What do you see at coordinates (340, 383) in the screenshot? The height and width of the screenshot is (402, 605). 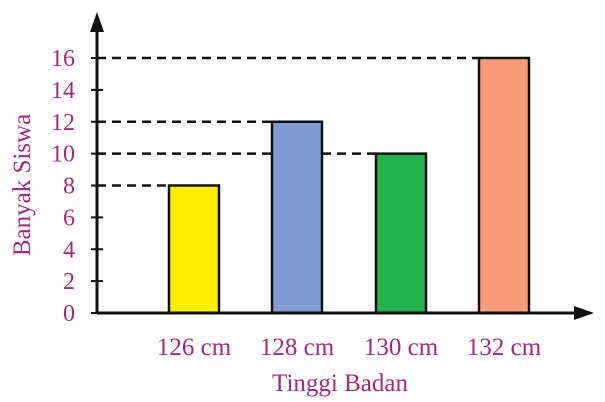 I see `x-axis-title: Tinggi Badan` at bounding box center [340, 383].